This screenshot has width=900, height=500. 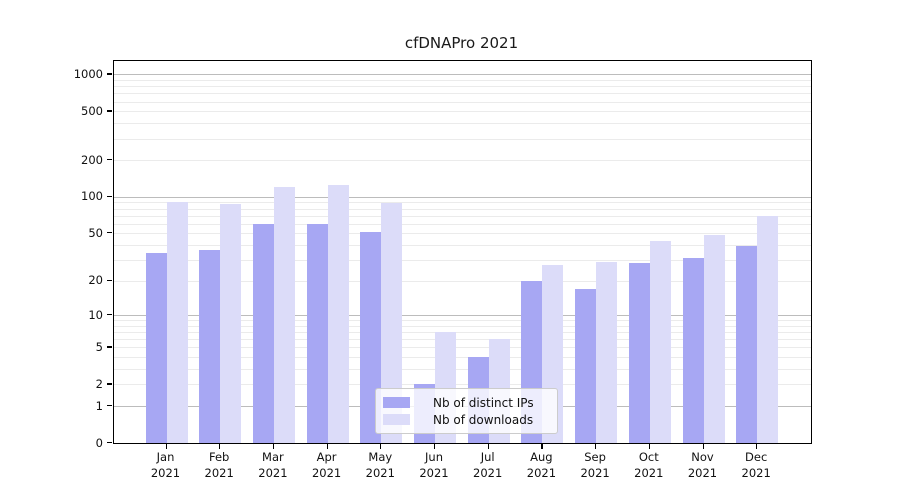 I want to click on y-axis-tick-label: 2, so click(x=99, y=383).